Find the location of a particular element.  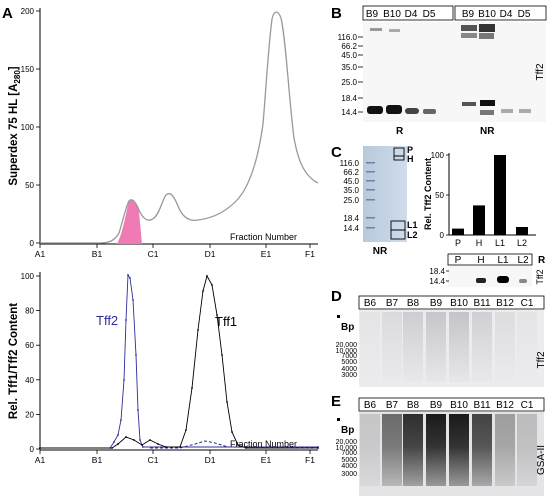

top-y-tick-label: 200 is located at coordinates (28, 11).